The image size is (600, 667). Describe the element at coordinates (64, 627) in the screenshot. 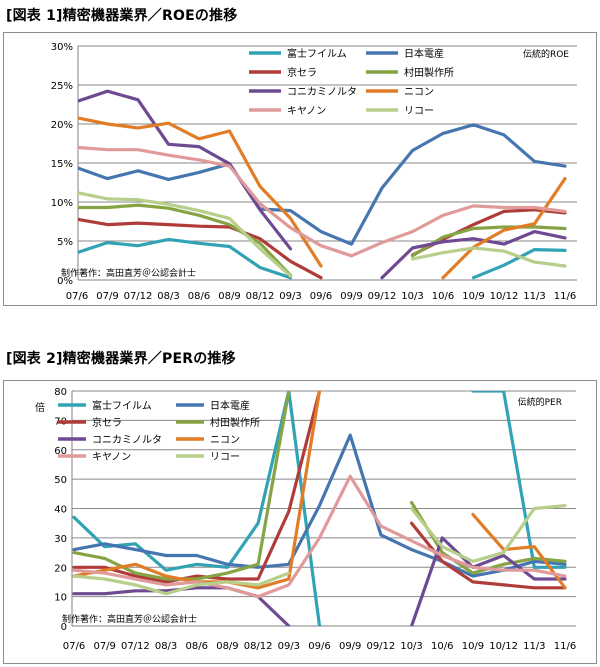

I see `y-tick-label: 0` at that location.